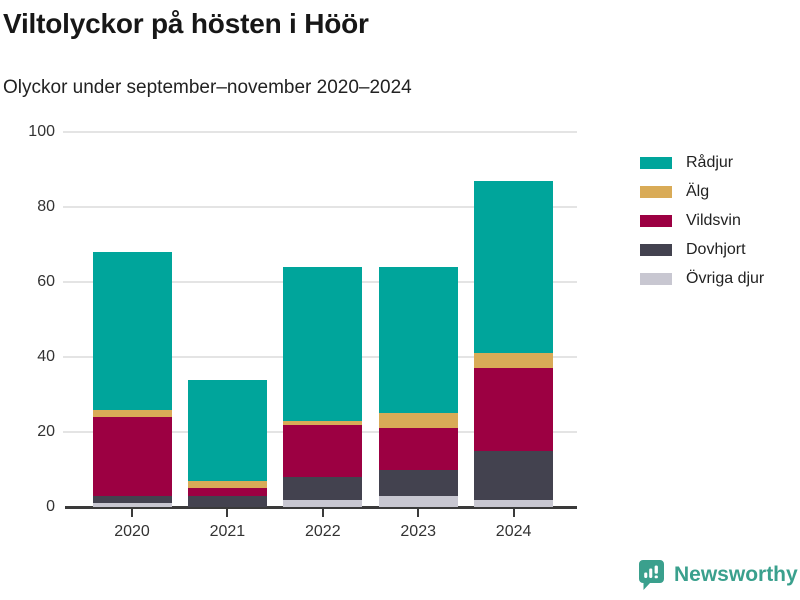 The image size is (800, 600). I want to click on bar-chart-speech-bubble-icon, so click(651, 575).